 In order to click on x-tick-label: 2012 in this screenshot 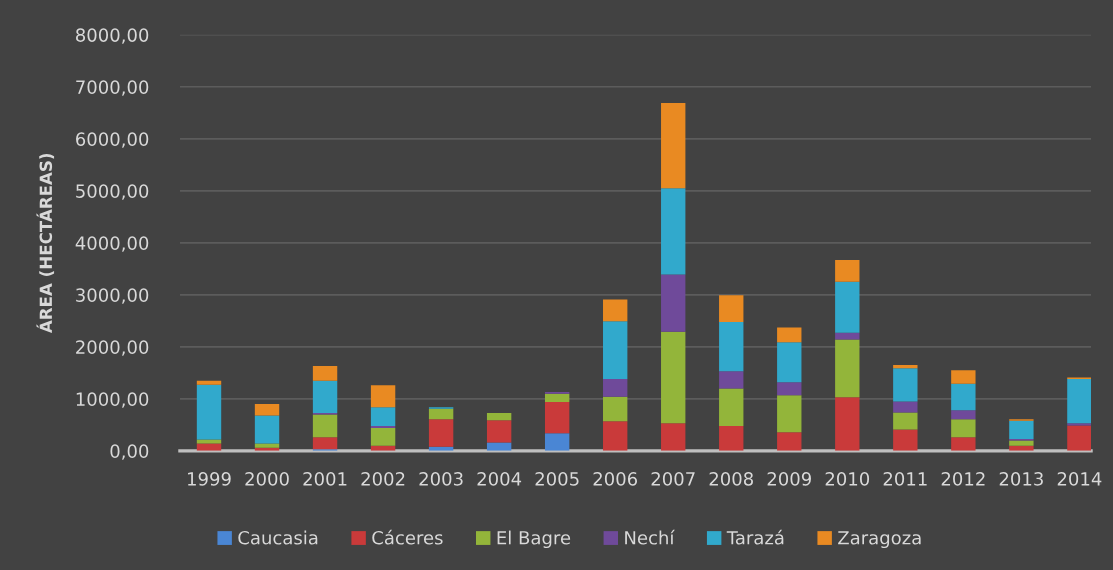, I will do `click(963, 479)`.